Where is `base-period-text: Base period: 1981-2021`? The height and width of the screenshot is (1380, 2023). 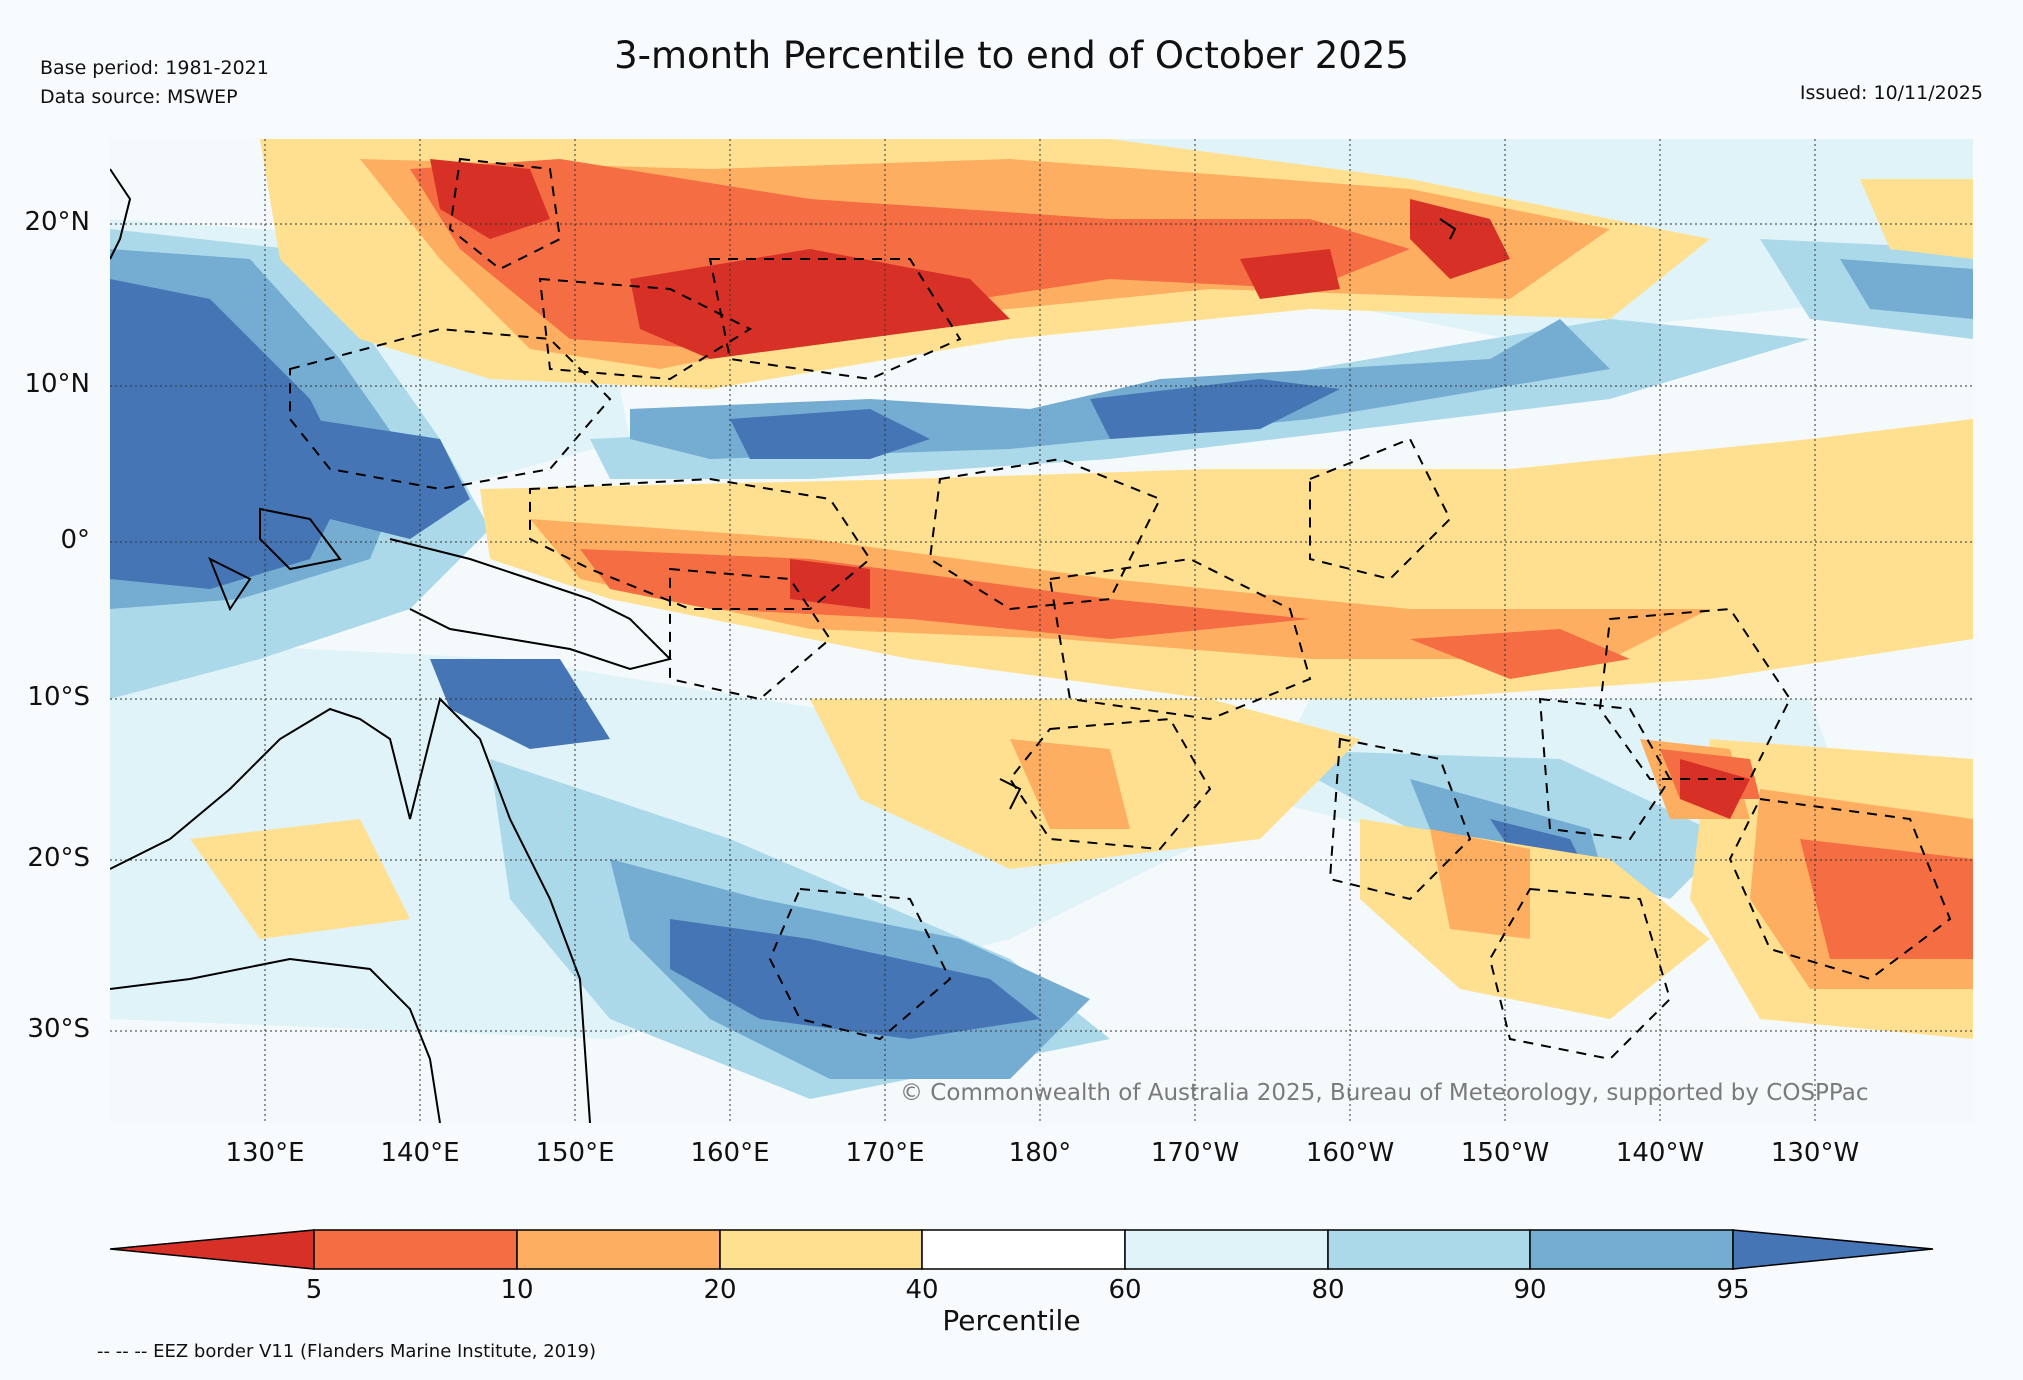 base-period-text: Base period: 1981-2021 is located at coordinates (154, 68).